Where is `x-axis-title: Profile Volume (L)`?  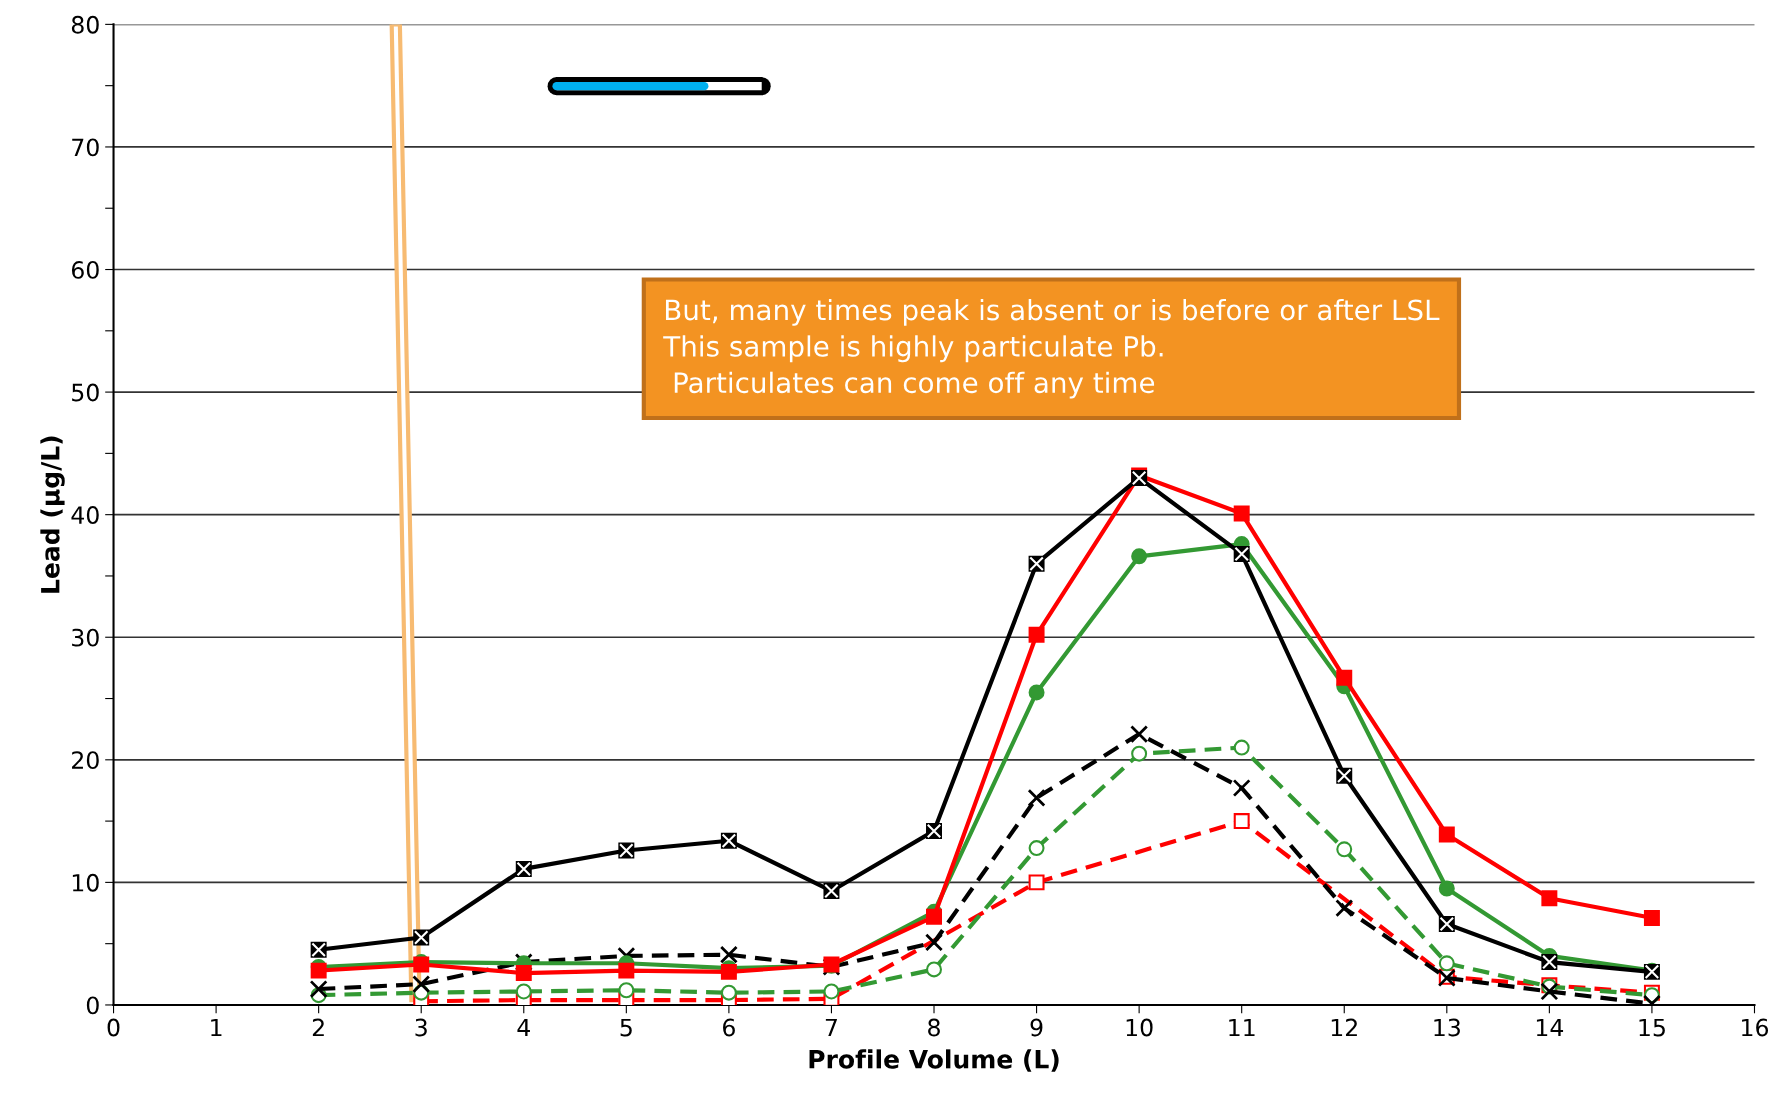
x-axis-title: Profile Volume (L) is located at coordinates (934, 1060).